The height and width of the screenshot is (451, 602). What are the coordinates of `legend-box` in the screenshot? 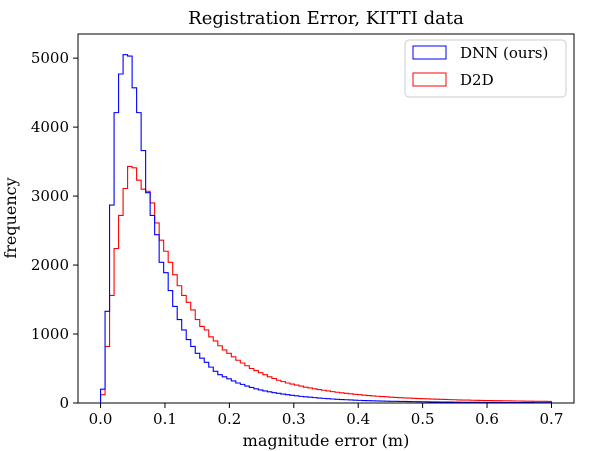 It's located at (485, 68).